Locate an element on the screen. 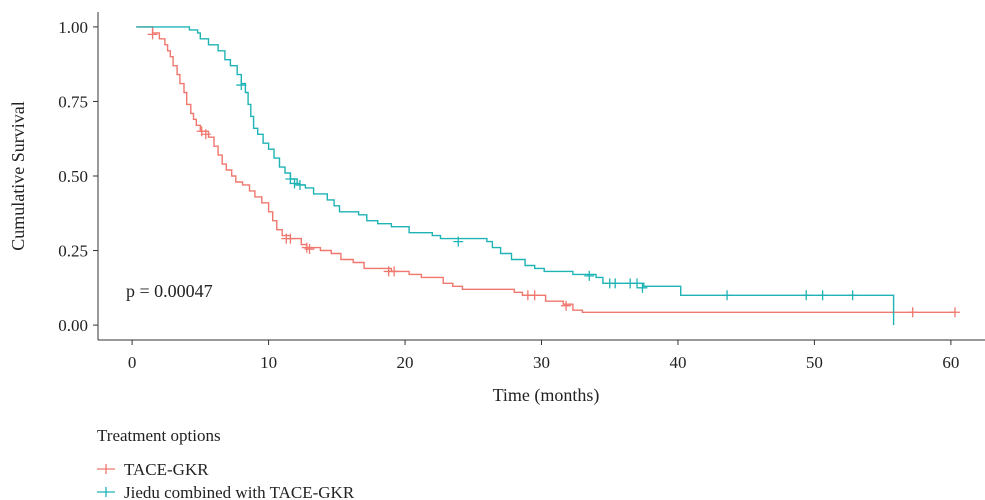  legend-label-tace-gkr: TACE-GKR is located at coordinates (166, 469).